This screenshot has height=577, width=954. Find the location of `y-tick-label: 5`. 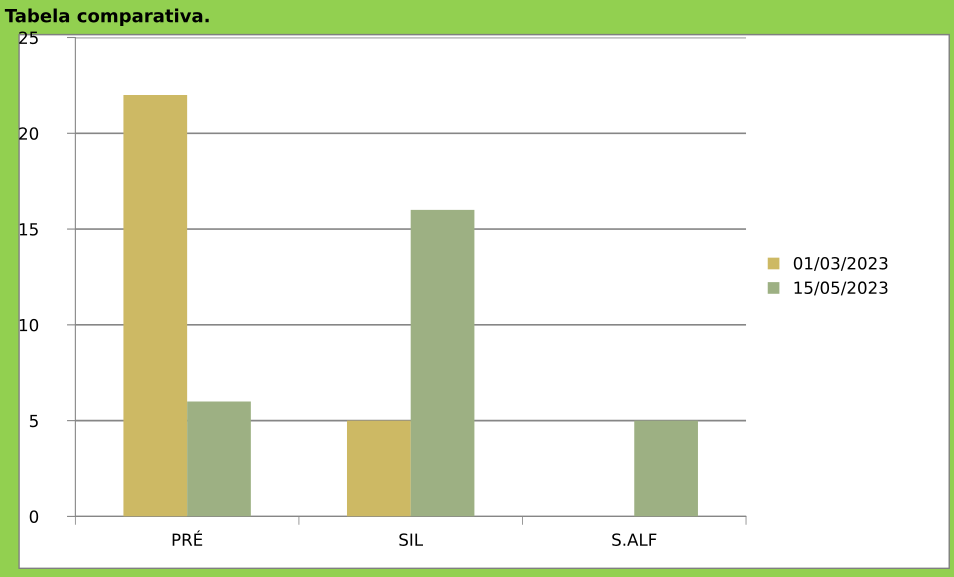

y-tick-label: 5 is located at coordinates (34, 421).